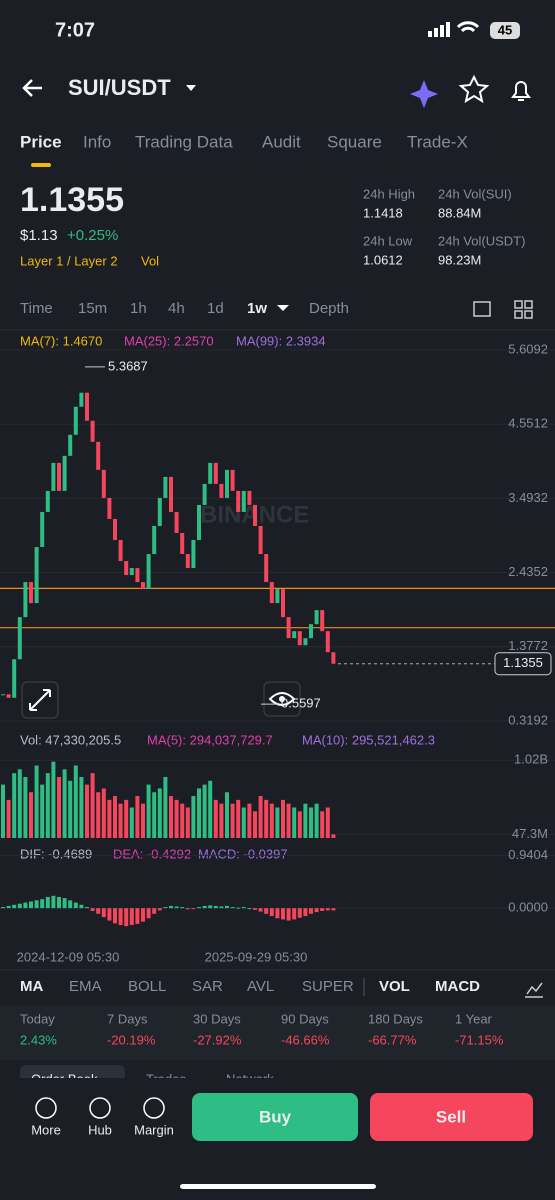 Image resolution: width=555 pixels, height=1200 pixels. I want to click on buy-button, so click(275, 1117).